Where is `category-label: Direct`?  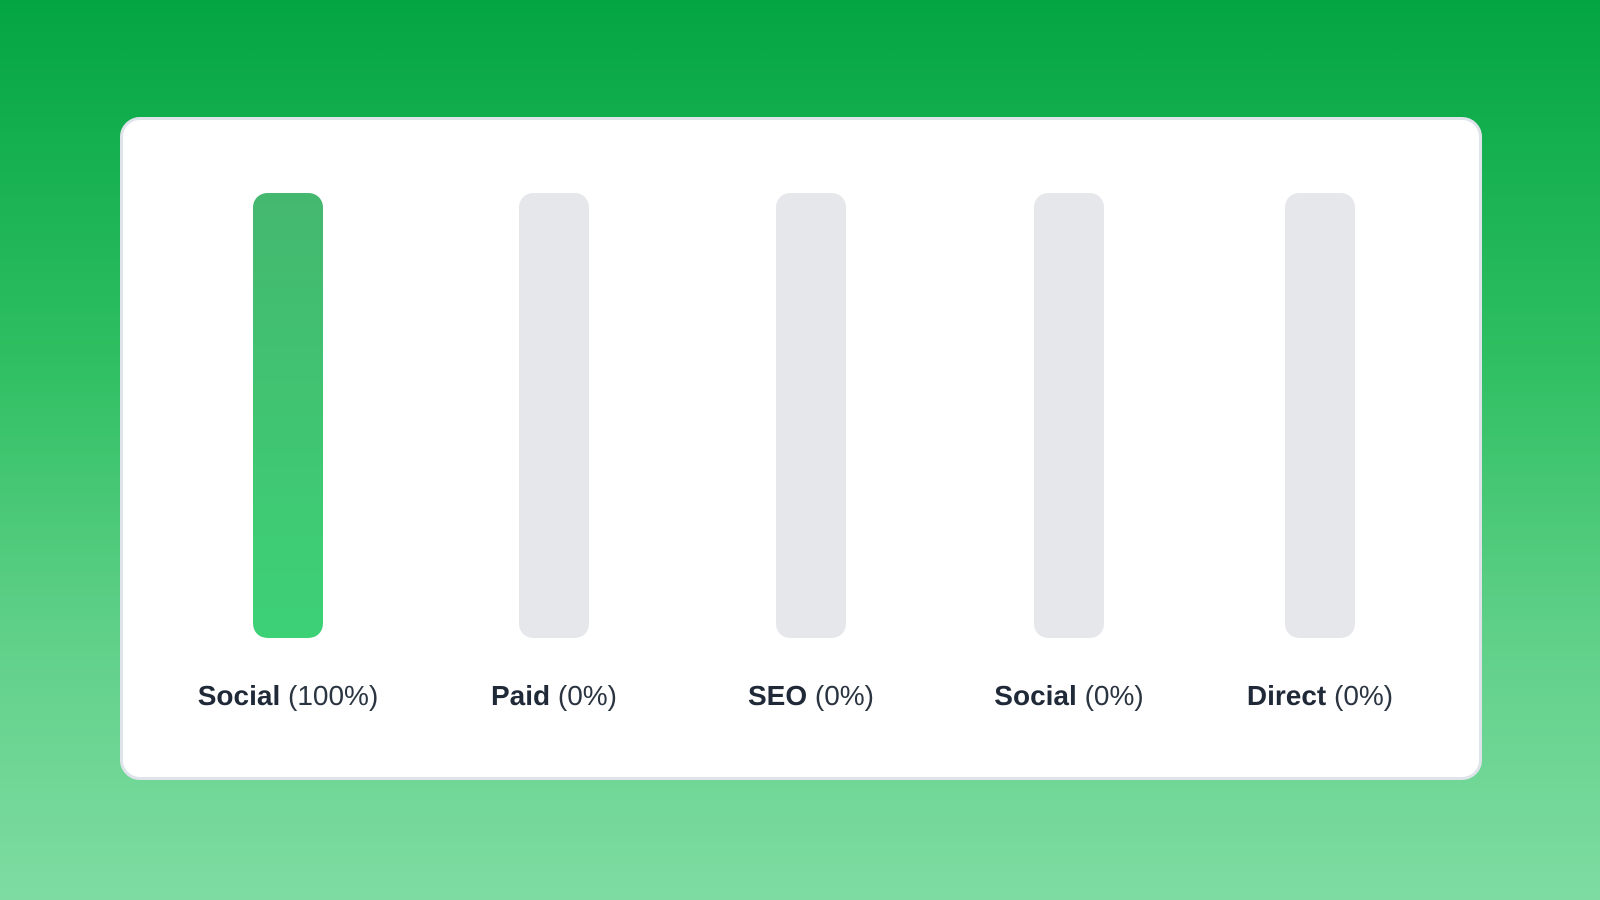 category-label: Direct is located at coordinates (1286, 695).